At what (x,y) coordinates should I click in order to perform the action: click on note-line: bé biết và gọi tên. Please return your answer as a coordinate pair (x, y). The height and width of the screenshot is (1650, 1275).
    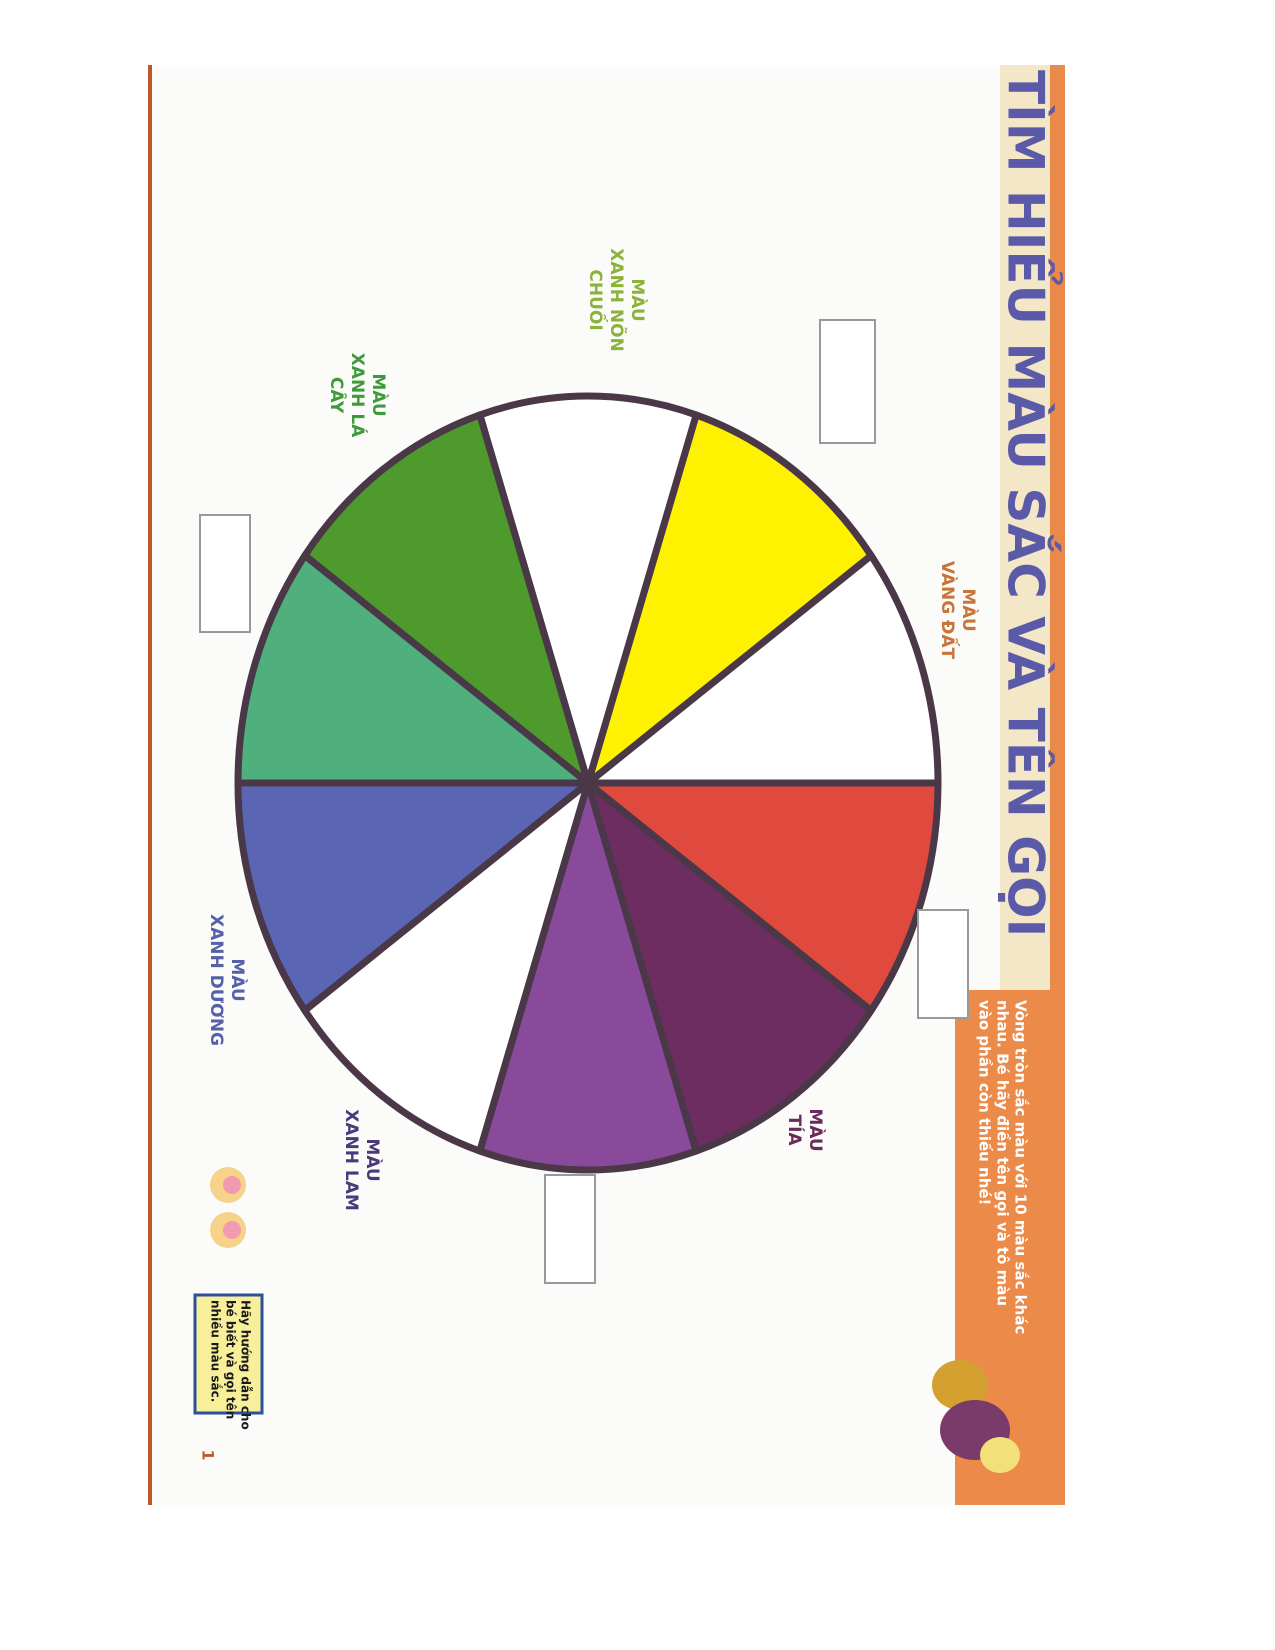
    Looking at the image, I should click on (231, 1359).